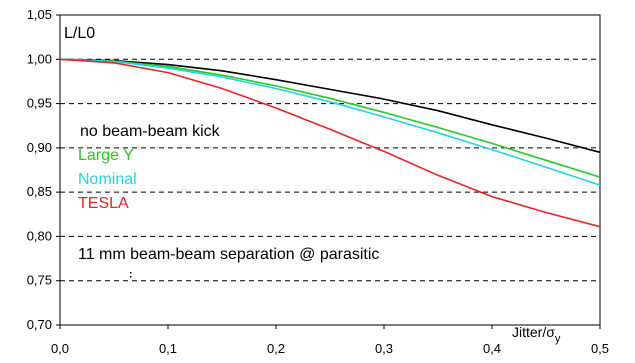 The height and width of the screenshot is (363, 635). I want to click on x-tick-label: 0,0, so click(60, 348).